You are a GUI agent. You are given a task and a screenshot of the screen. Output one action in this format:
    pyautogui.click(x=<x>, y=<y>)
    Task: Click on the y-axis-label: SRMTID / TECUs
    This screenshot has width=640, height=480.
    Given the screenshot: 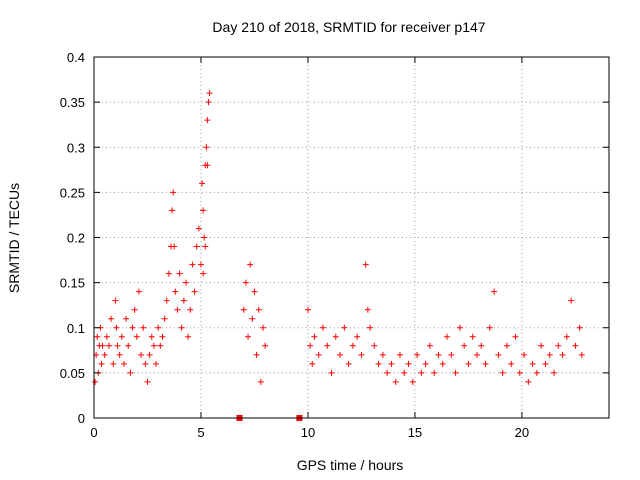 What is the action you would take?
    pyautogui.click(x=14, y=238)
    